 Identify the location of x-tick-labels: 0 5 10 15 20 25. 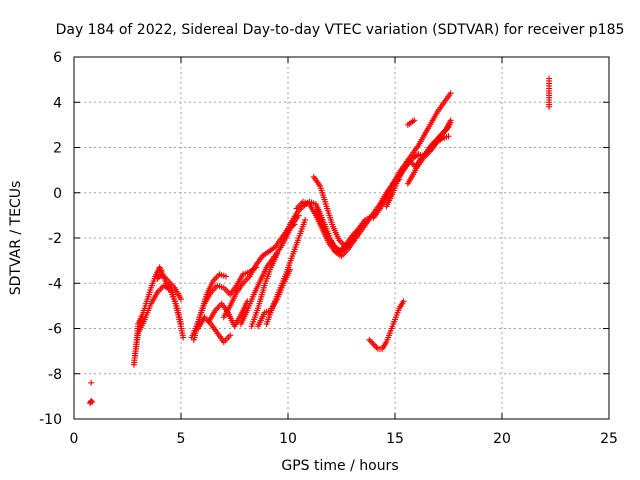
(344, 439).